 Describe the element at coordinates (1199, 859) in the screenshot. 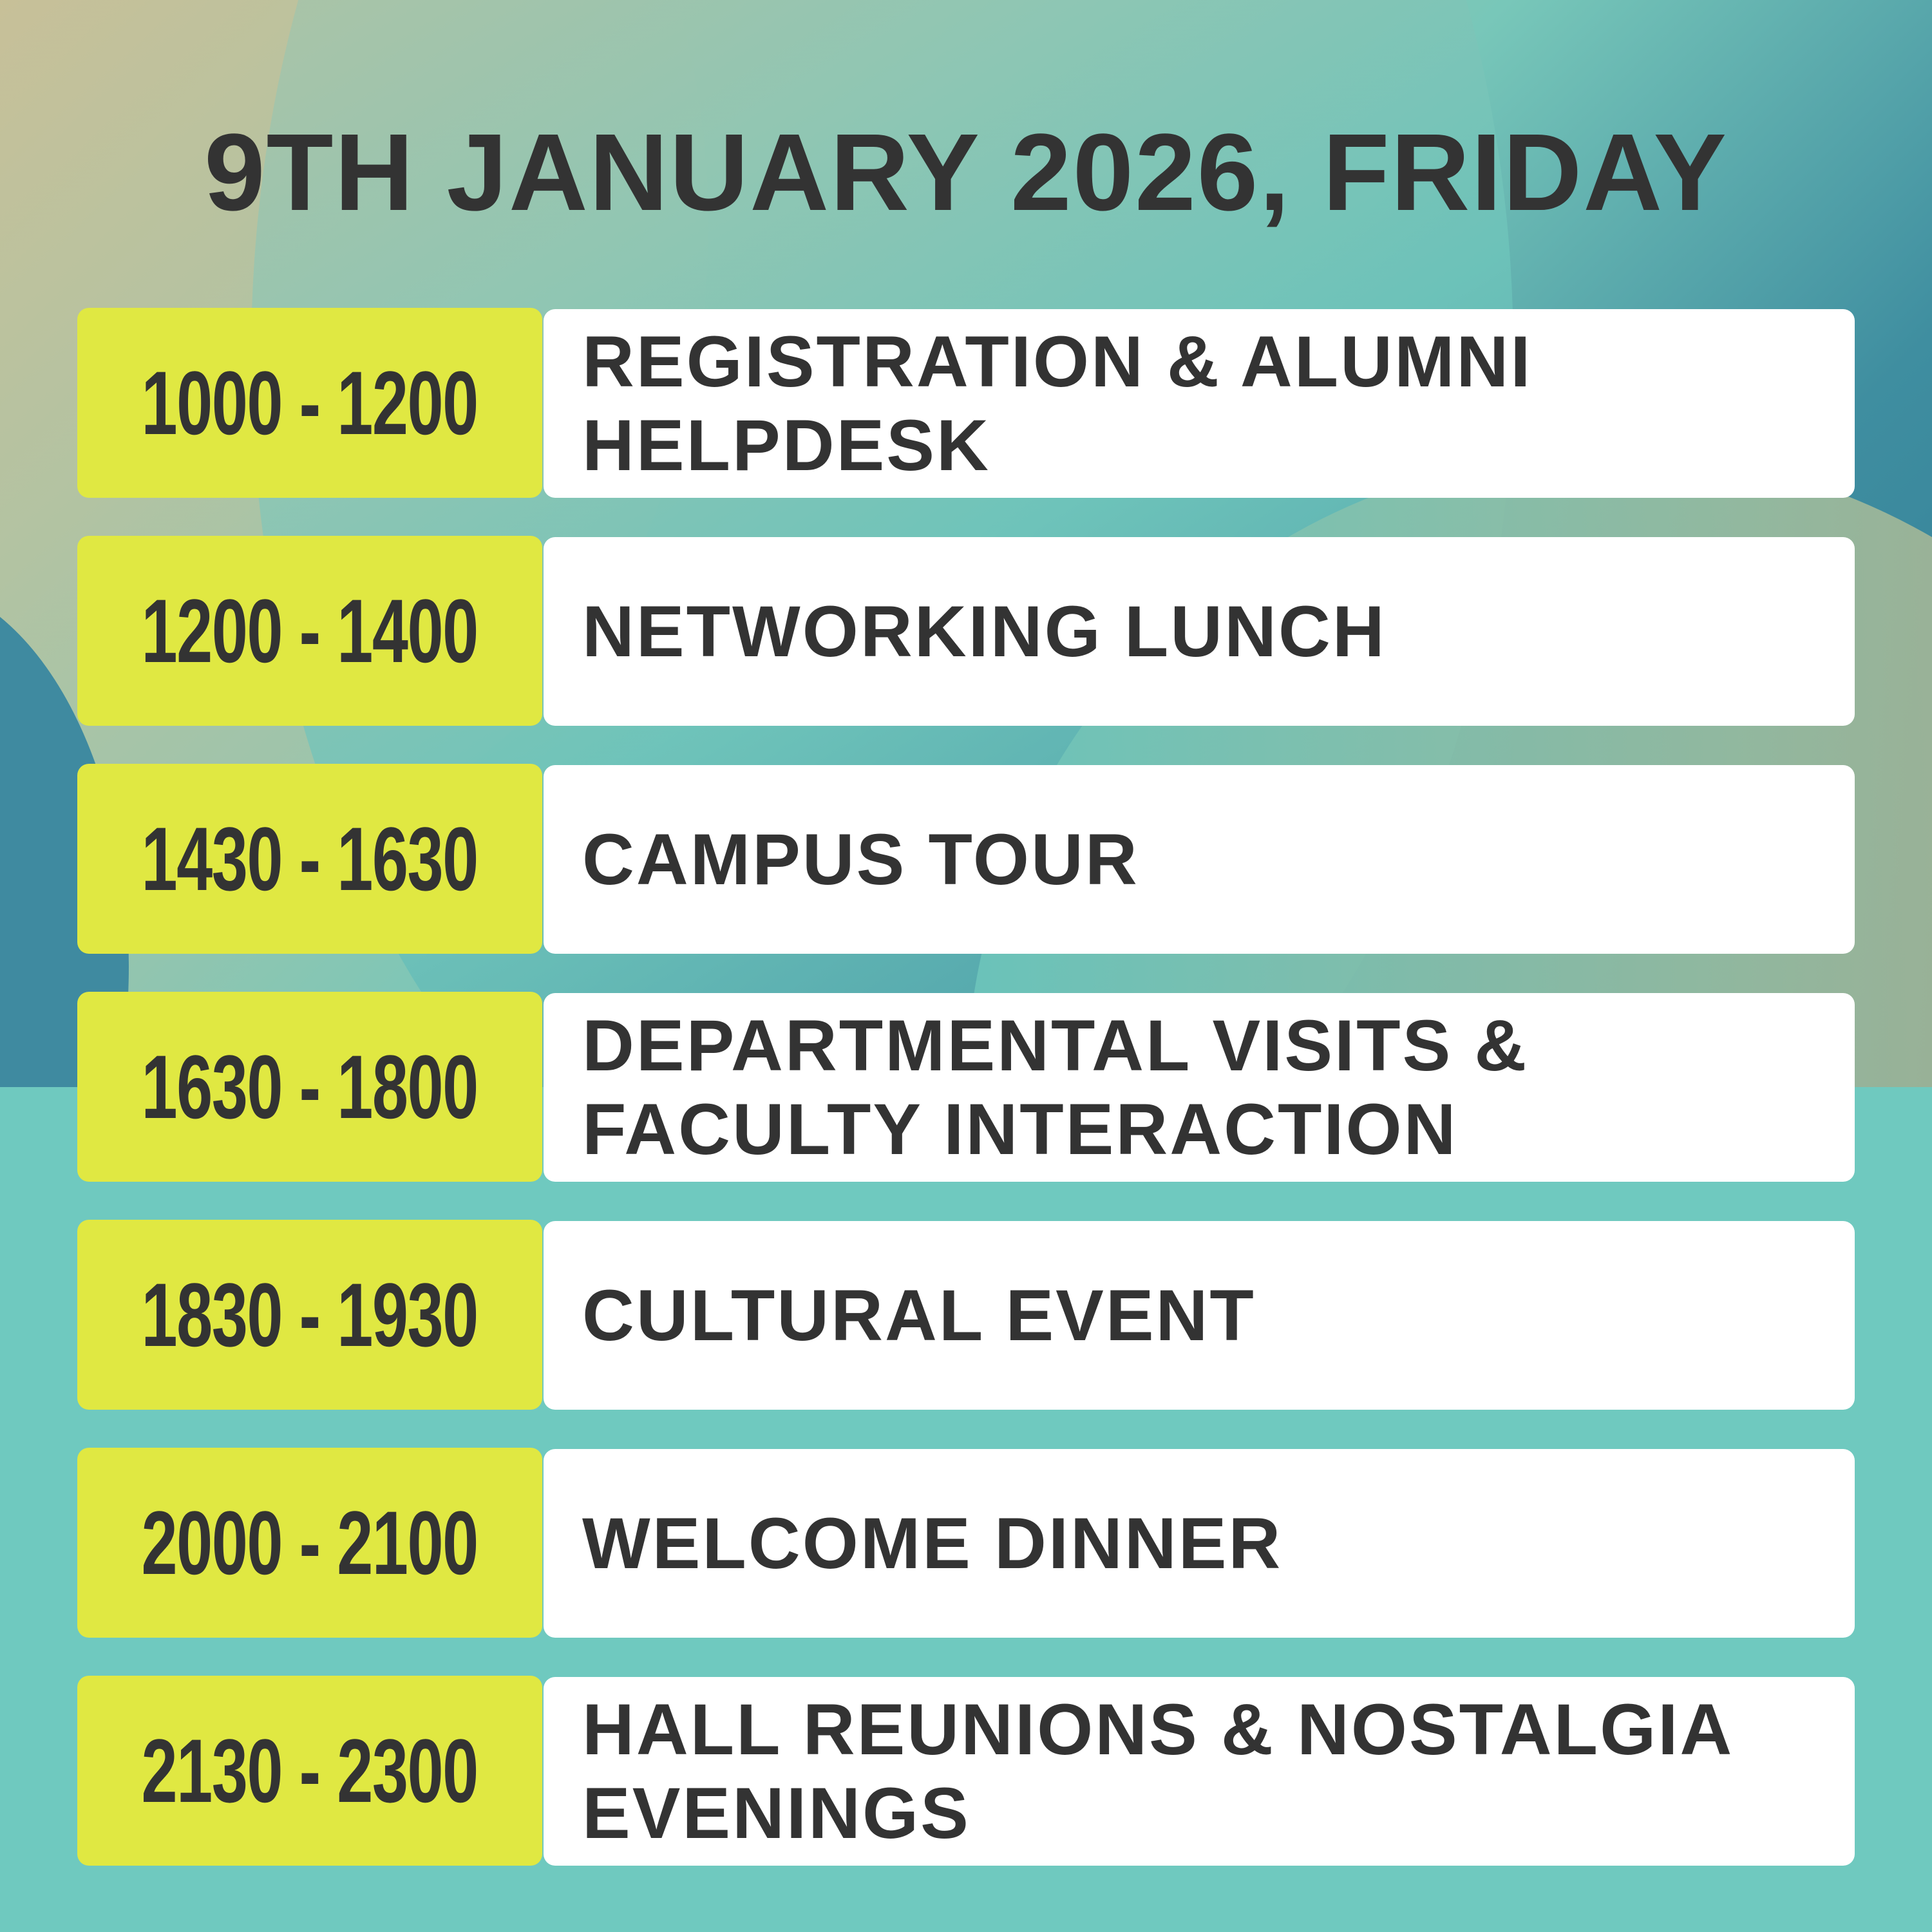

I see `event-box: CAMPUS TOUR` at that location.